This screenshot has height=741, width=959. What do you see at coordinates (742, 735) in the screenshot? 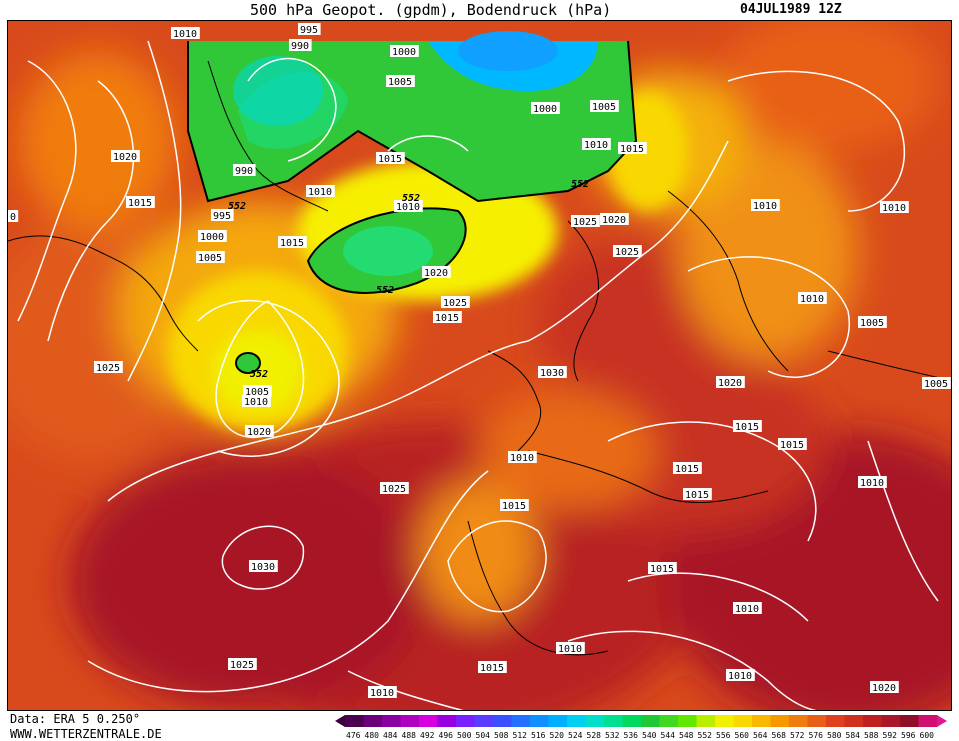
I see `legend-value: 560` at bounding box center [742, 735].